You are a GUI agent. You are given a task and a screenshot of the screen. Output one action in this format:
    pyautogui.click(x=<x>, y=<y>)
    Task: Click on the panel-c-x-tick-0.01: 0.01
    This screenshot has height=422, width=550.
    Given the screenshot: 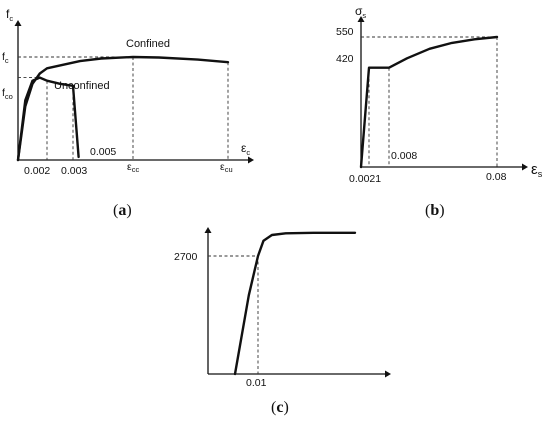 What is the action you would take?
    pyautogui.click(x=256, y=383)
    